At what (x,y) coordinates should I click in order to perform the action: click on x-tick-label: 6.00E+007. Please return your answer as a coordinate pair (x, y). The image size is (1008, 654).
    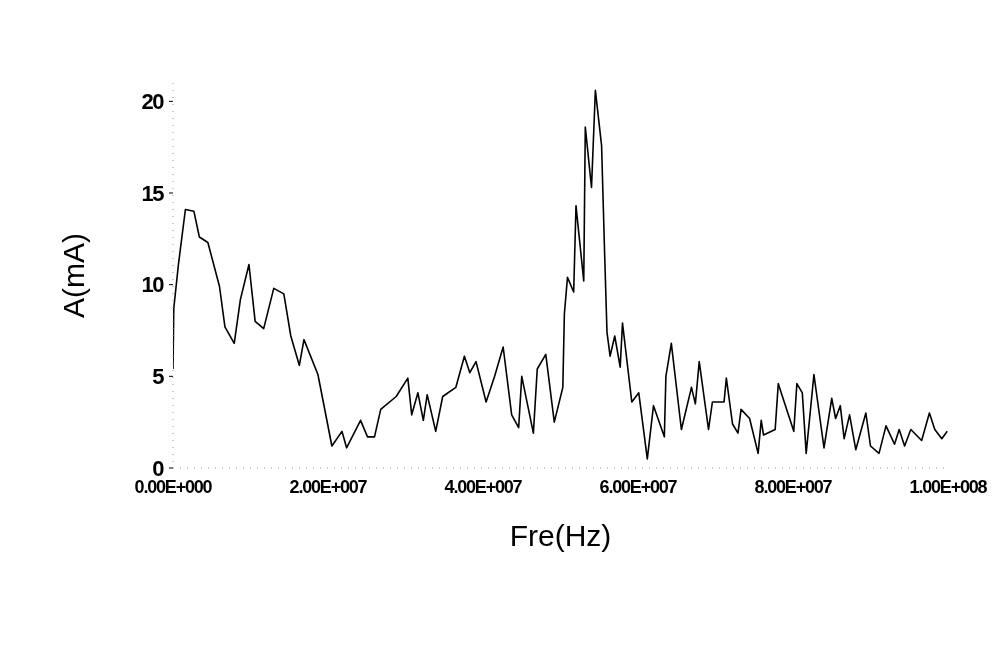
    Looking at the image, I should click on (638, 486).